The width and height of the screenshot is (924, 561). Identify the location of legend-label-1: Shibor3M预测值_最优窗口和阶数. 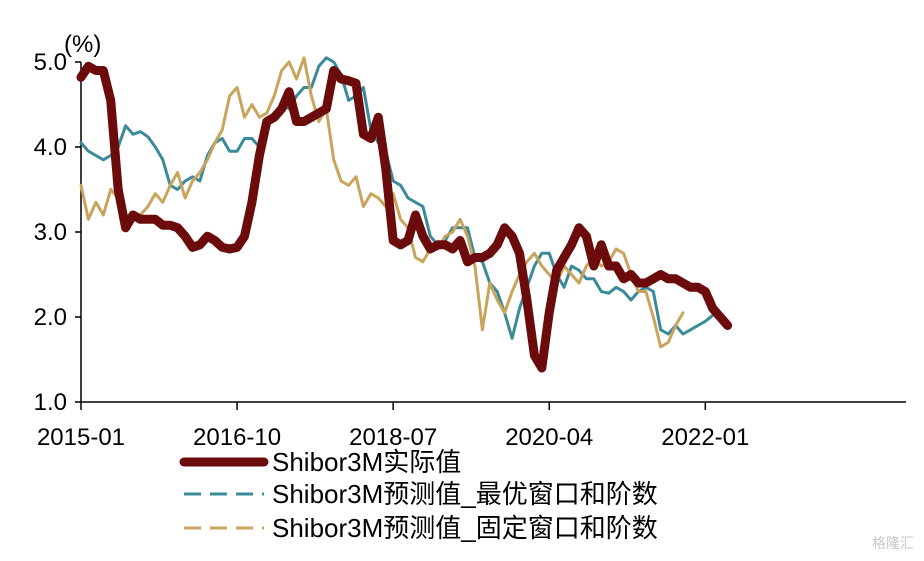
(465, 494).